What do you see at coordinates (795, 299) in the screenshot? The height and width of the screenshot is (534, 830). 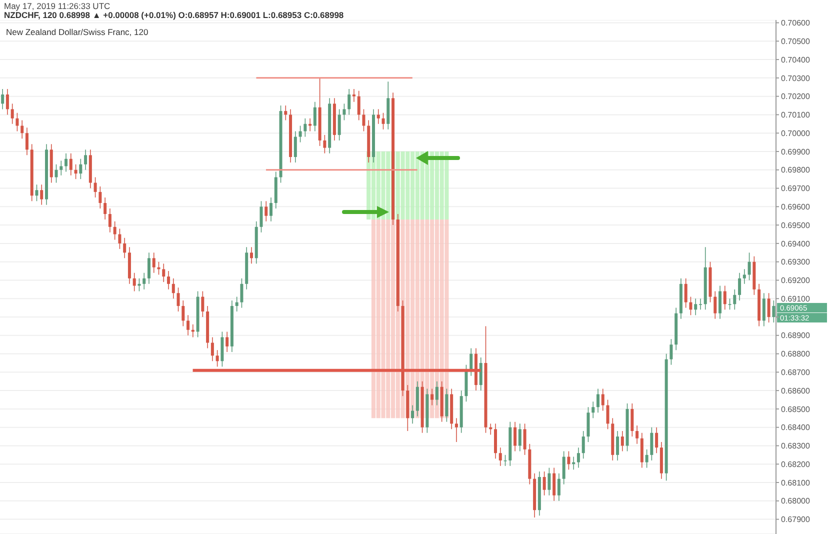 I see `y-tick-label: 0.69100` at bounding box center [795, 299].